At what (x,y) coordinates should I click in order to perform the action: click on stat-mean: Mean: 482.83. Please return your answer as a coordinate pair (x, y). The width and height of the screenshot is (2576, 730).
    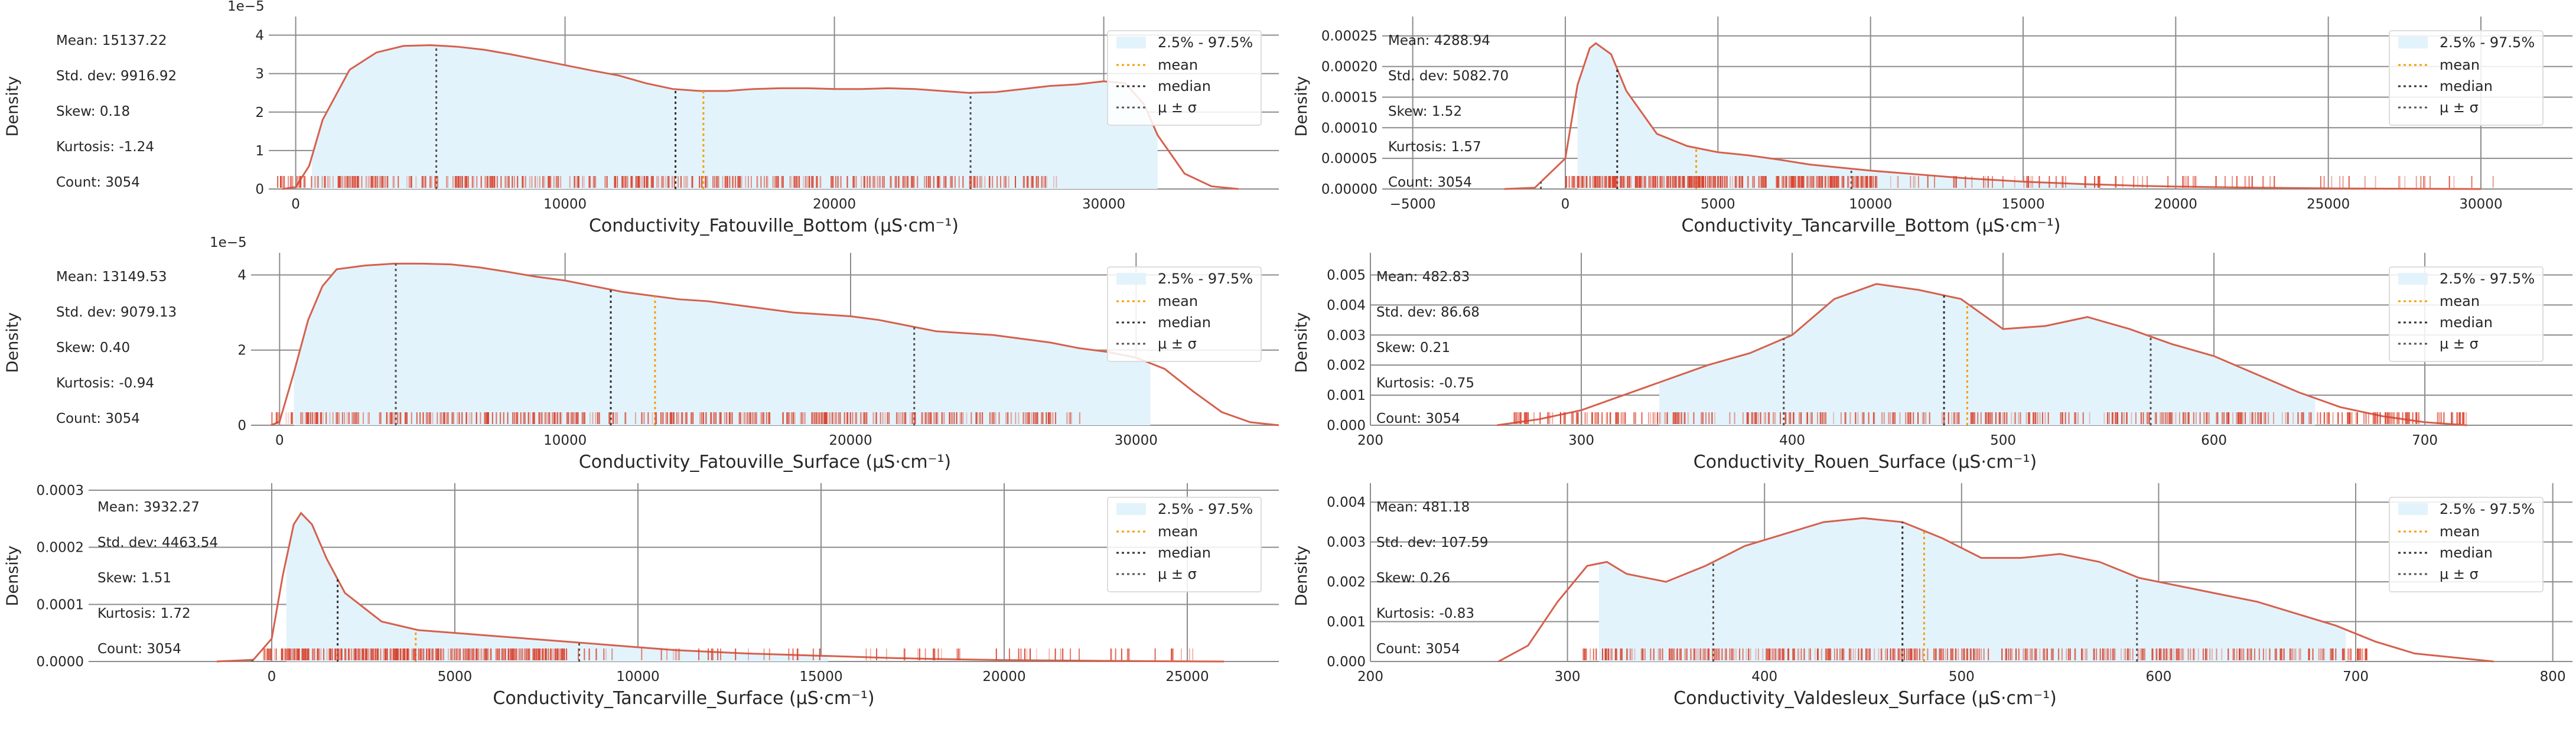
    Looking at the image, I should click on (1423, 277).